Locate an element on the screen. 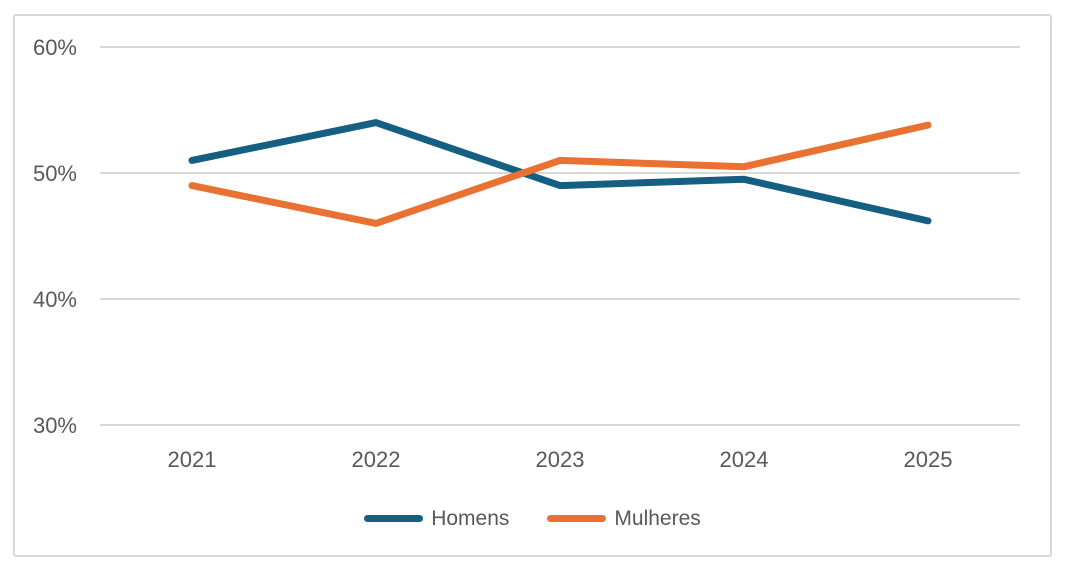  y-axis-tick-label: 50% is located at coordinates (55, 173).